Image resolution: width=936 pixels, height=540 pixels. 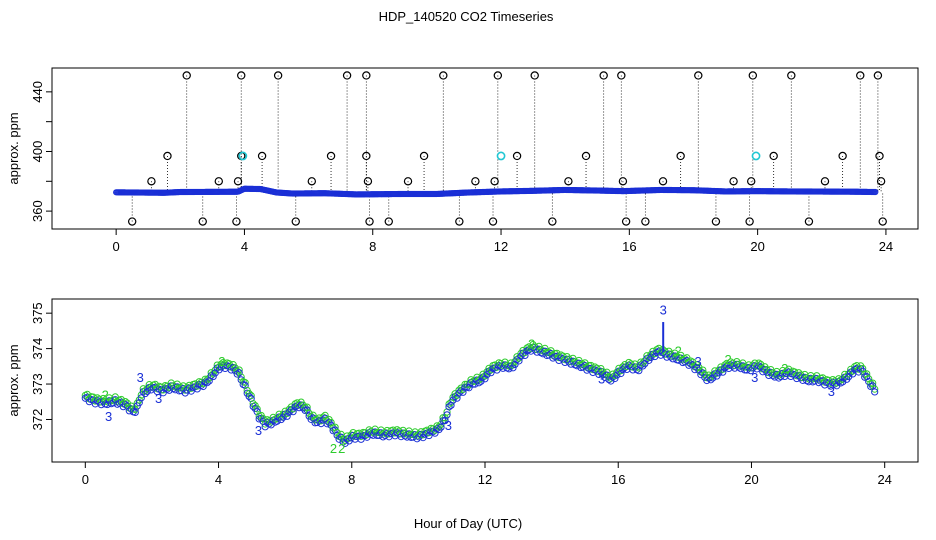 I want to click on figure-title: HDP_140520 CO2 Timeseries, so click(x=466, y=16).